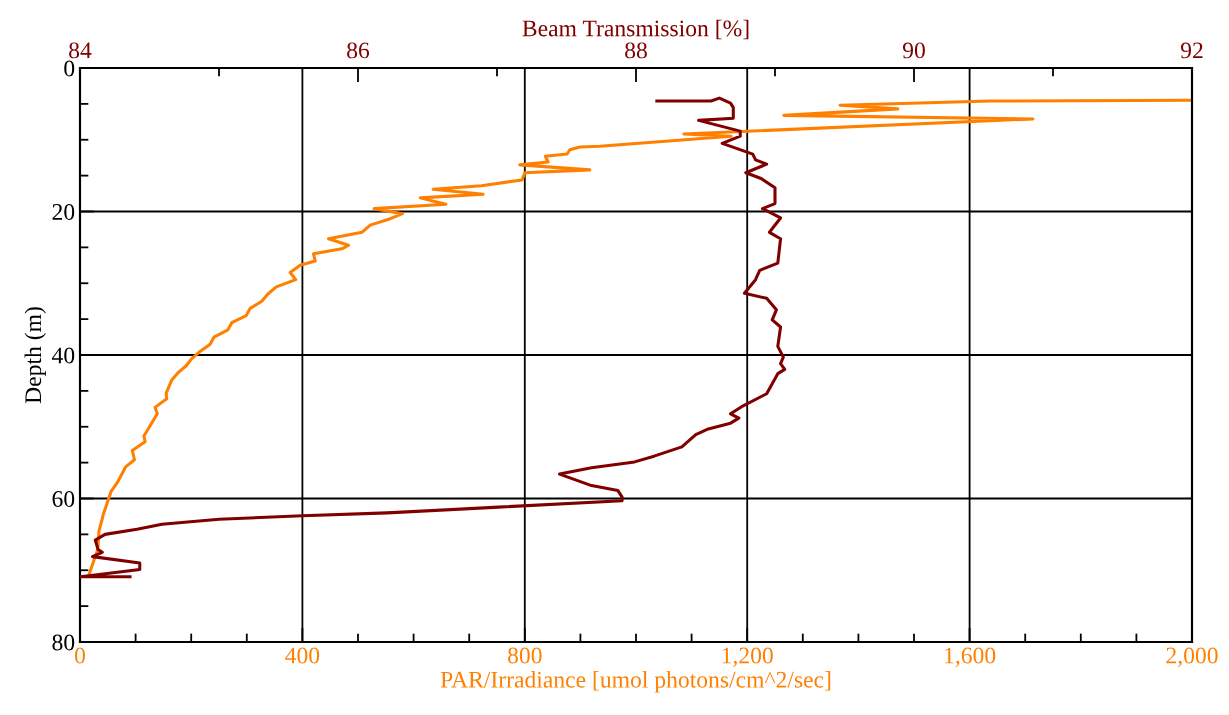  I want to click on x-tick-label: 1,200, so click(747, 657).